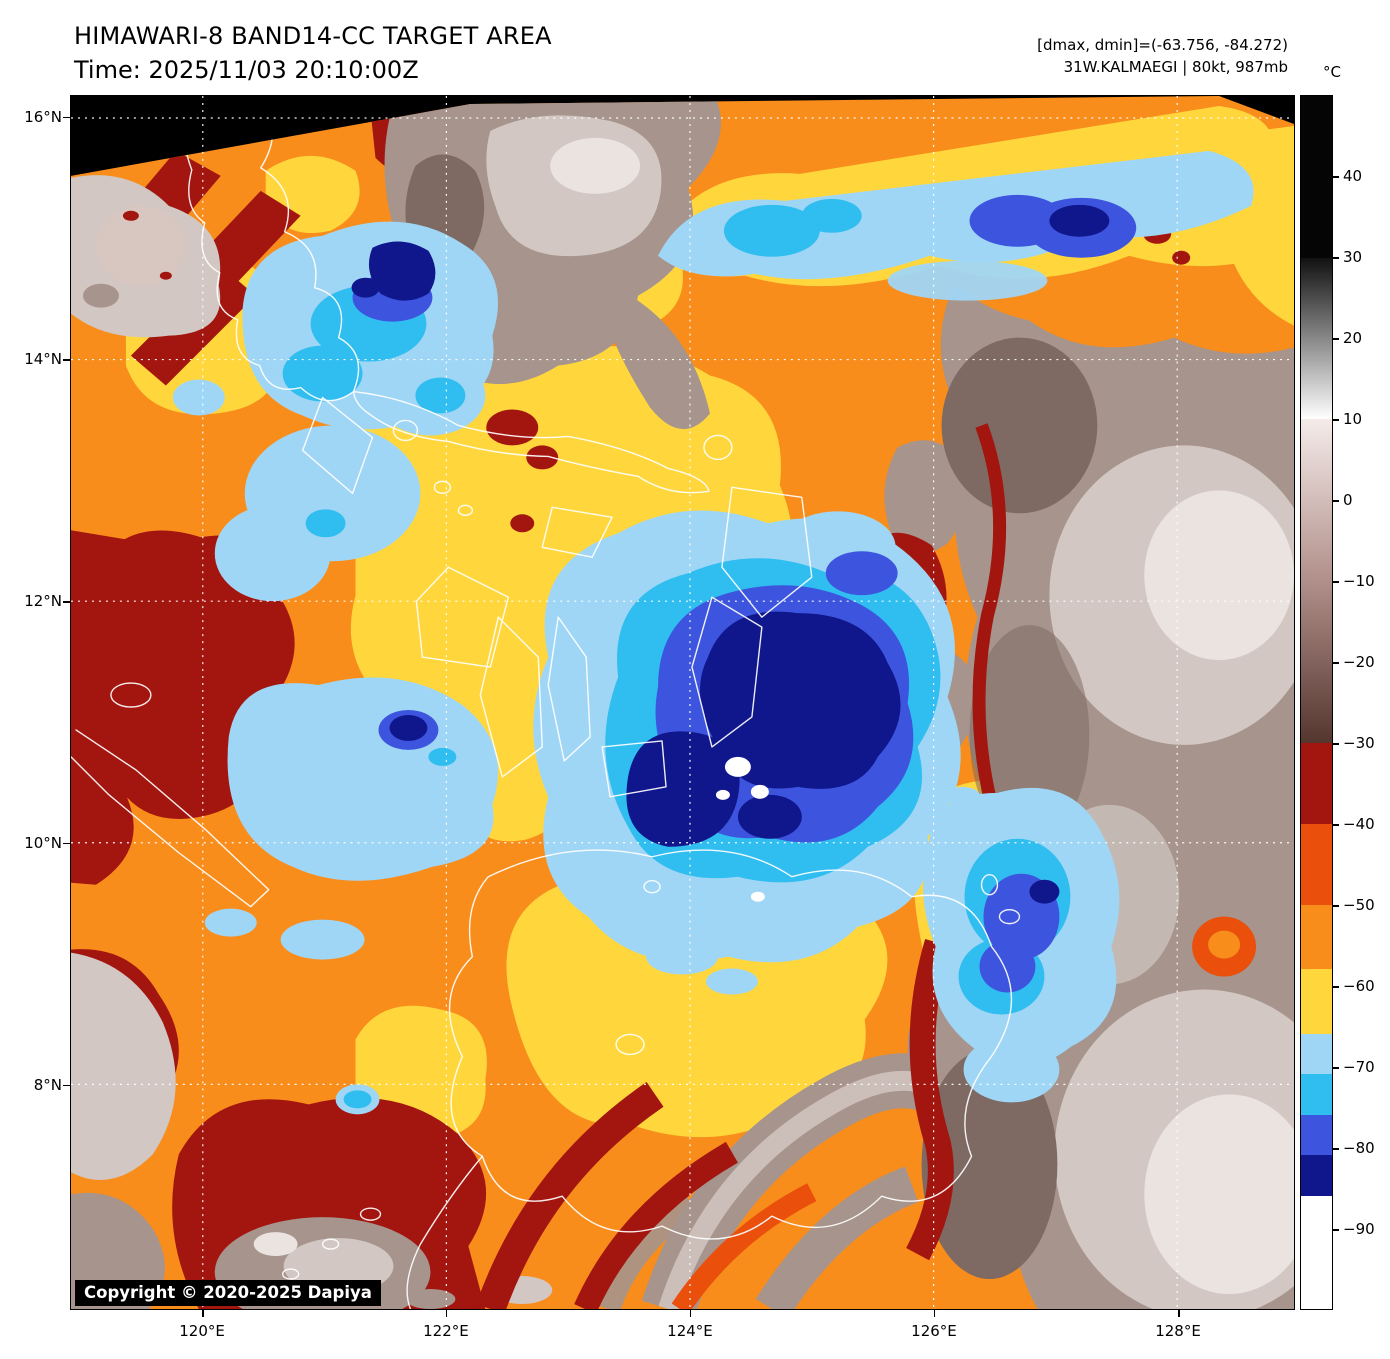  Describe the element at coordinates (313, 36) in the screenshot. I see `page-title: HIMAWARI-8 BAND14-CC TARGET AREA` at that location.